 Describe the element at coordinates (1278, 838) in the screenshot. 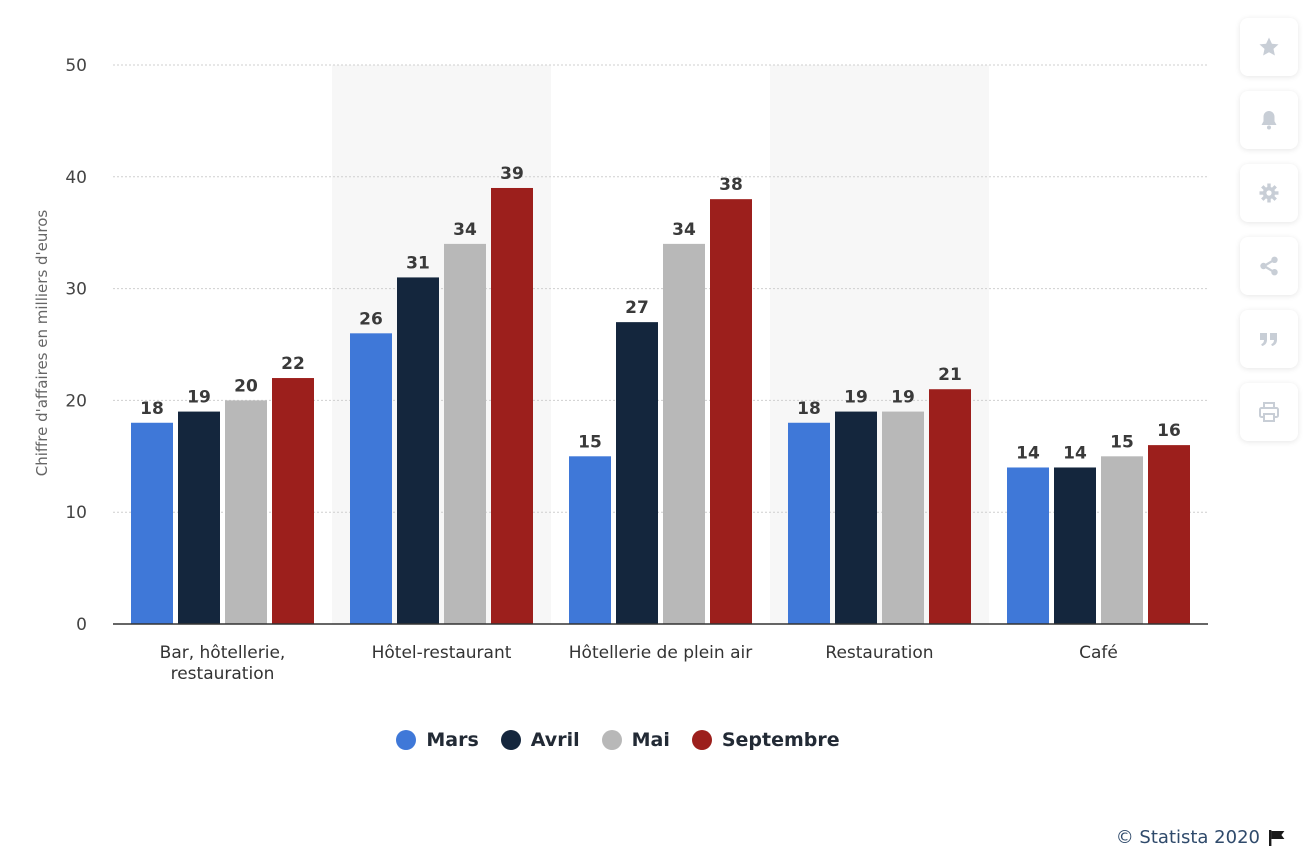

I see `flag-icon` at that location.